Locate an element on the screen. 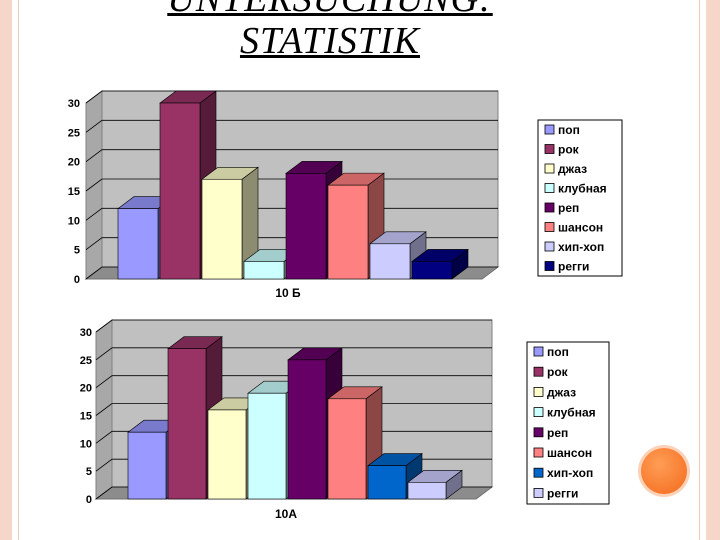  bar-шансон is located at coordinates (356, 226).